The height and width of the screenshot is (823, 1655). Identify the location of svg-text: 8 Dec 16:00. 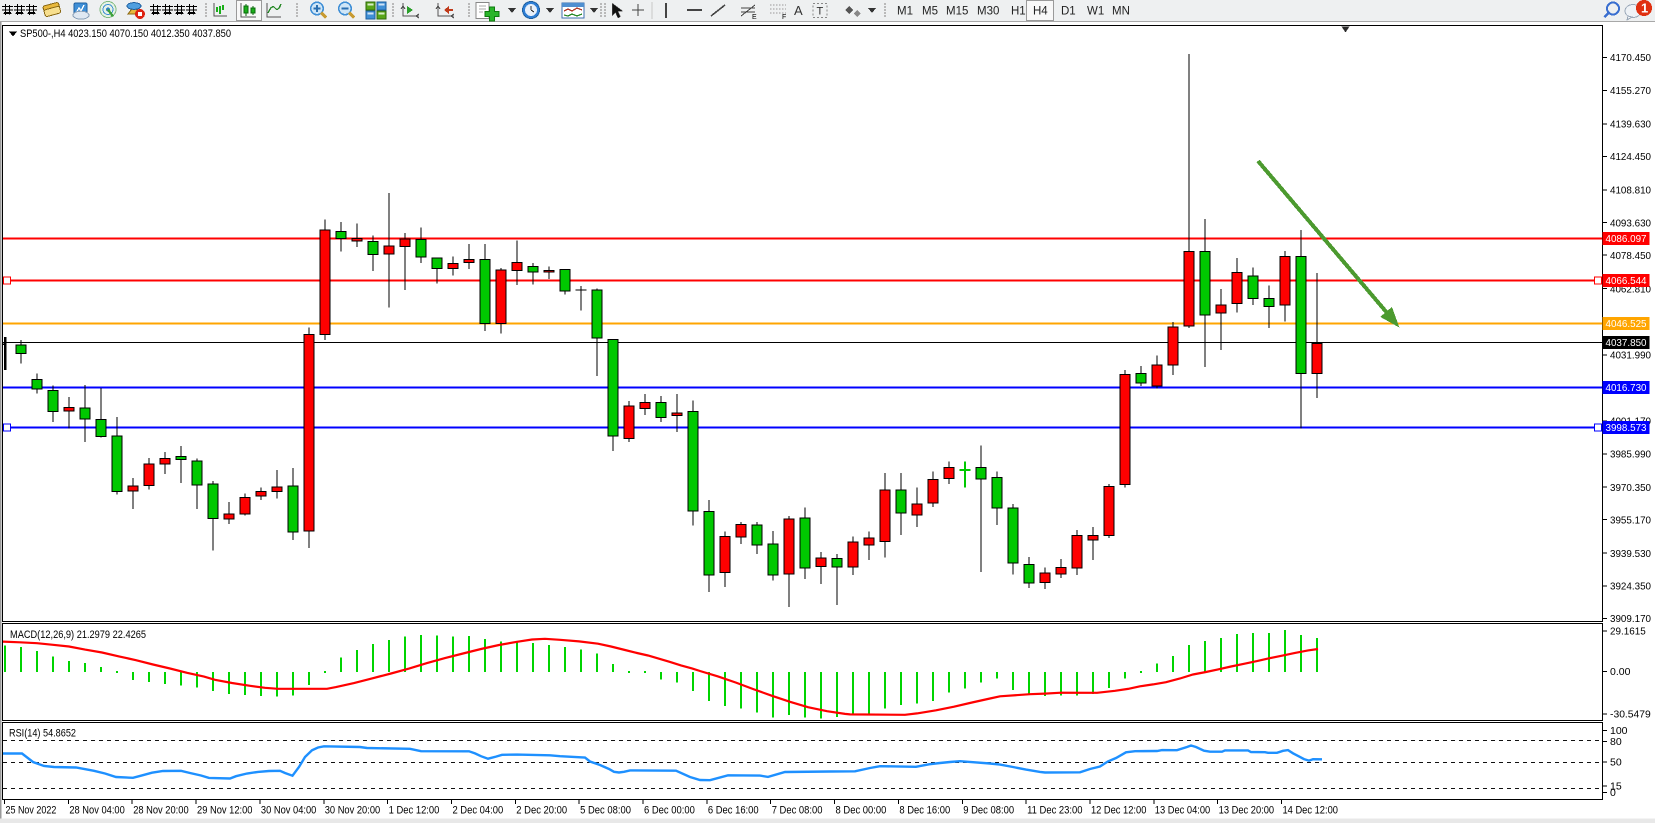
(924, 811).